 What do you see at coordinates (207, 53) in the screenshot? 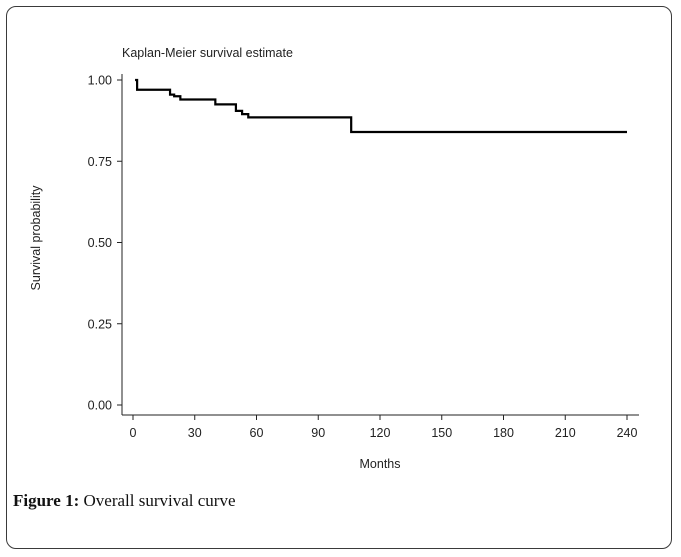
I see `chart-title: Kaplan-Meier survival estimate` at bounding box center [207, 53].